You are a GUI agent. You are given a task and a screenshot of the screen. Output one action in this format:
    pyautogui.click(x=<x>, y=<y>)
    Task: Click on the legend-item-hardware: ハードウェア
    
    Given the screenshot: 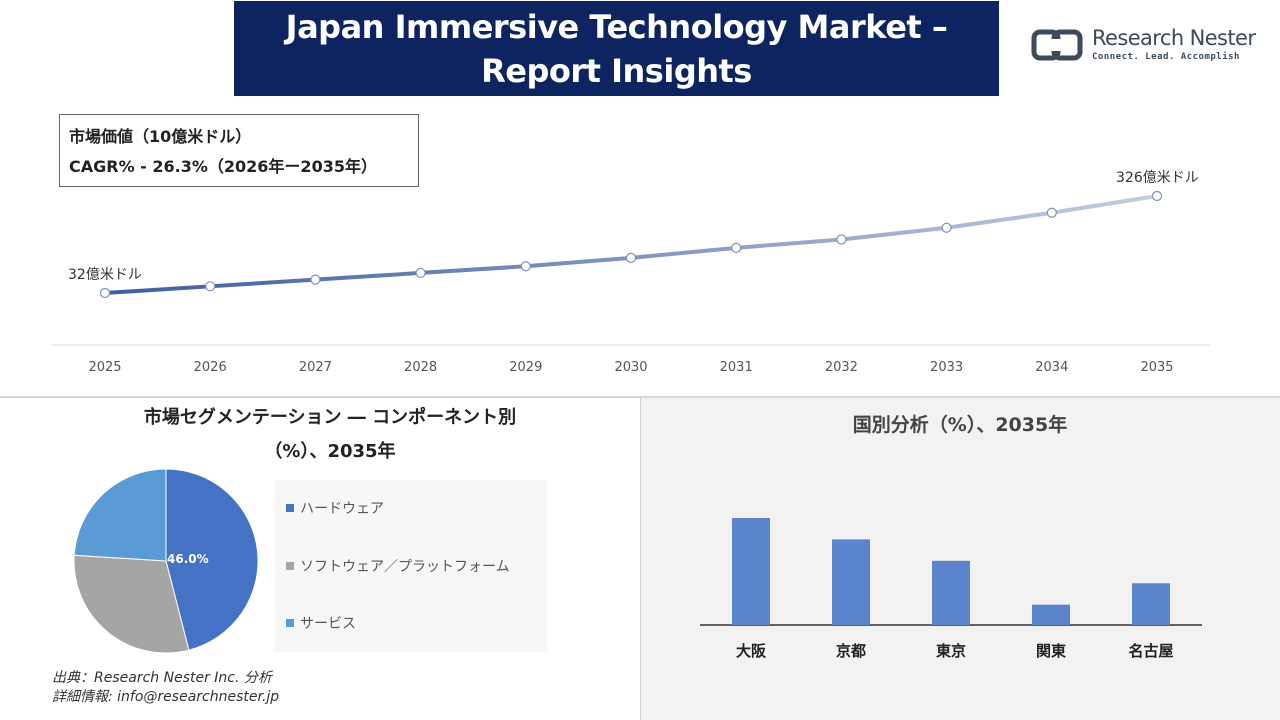 What is the action you would take?
    pyautogui.click(x=335, y=508)
    